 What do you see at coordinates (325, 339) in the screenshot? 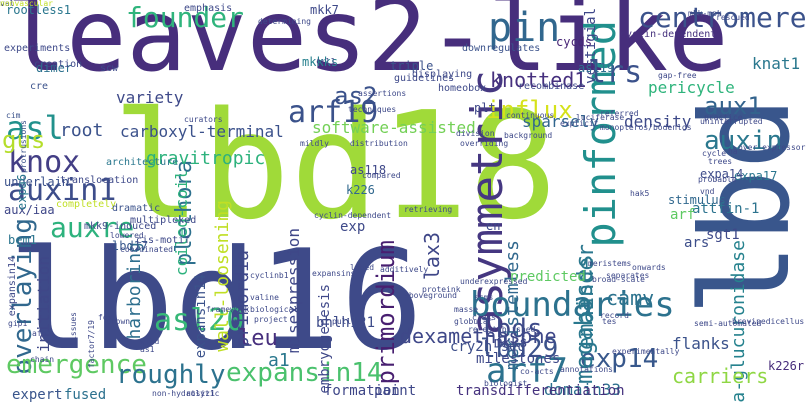
I see `cloud-word: embryogenesis` at bounding box center [325, 339].